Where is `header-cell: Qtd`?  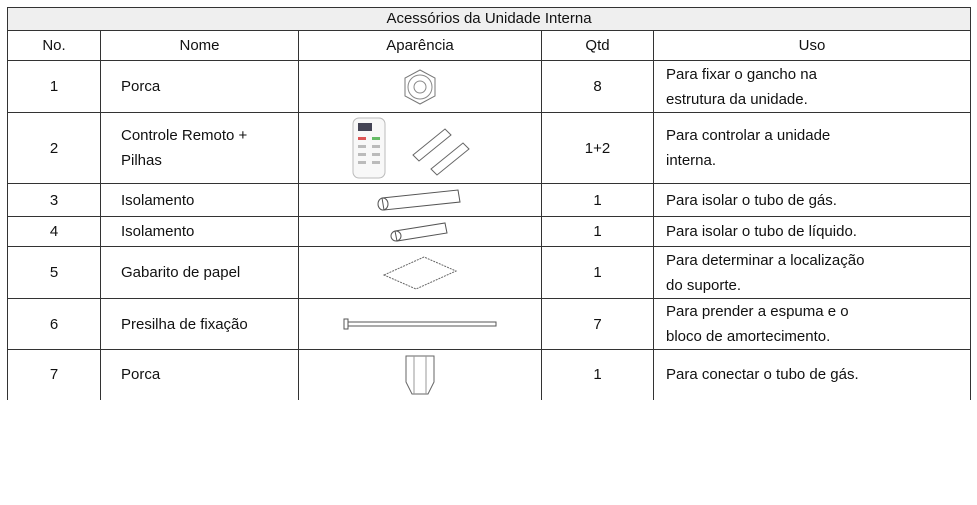
header-cell: Qtd is located at coordinates (597, 45).